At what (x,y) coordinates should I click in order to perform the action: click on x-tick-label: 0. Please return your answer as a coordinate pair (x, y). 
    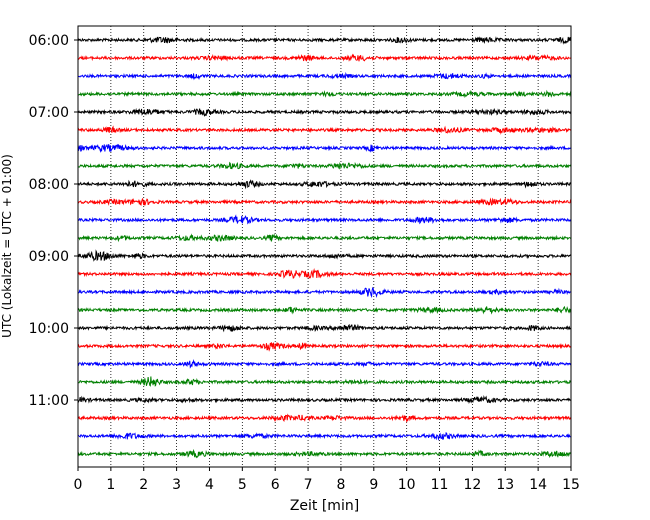
    Looking at the image, I should click on (78, 485).